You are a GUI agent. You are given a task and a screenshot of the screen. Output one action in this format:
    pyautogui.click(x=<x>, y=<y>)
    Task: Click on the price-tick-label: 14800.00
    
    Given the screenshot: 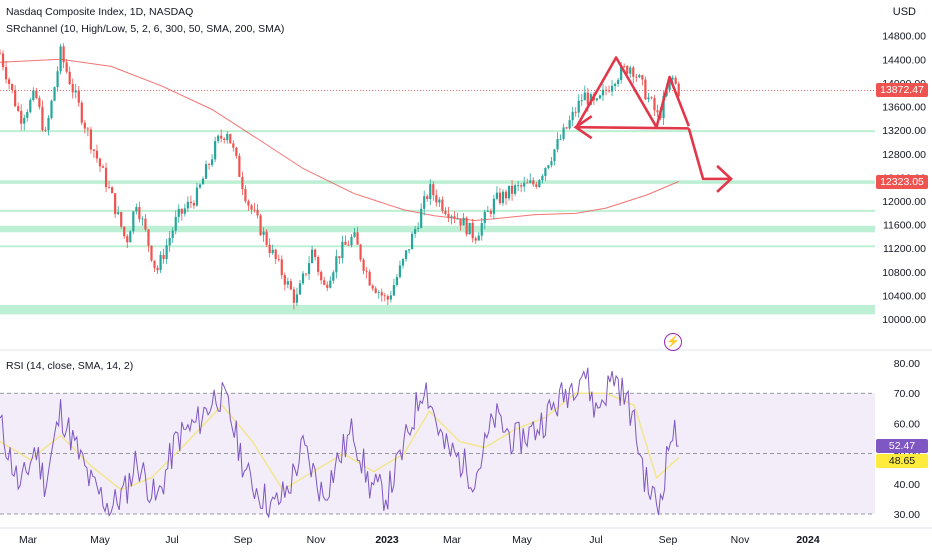 What is the action you would take?
    pyautogui.click(x=904, y=37)
    